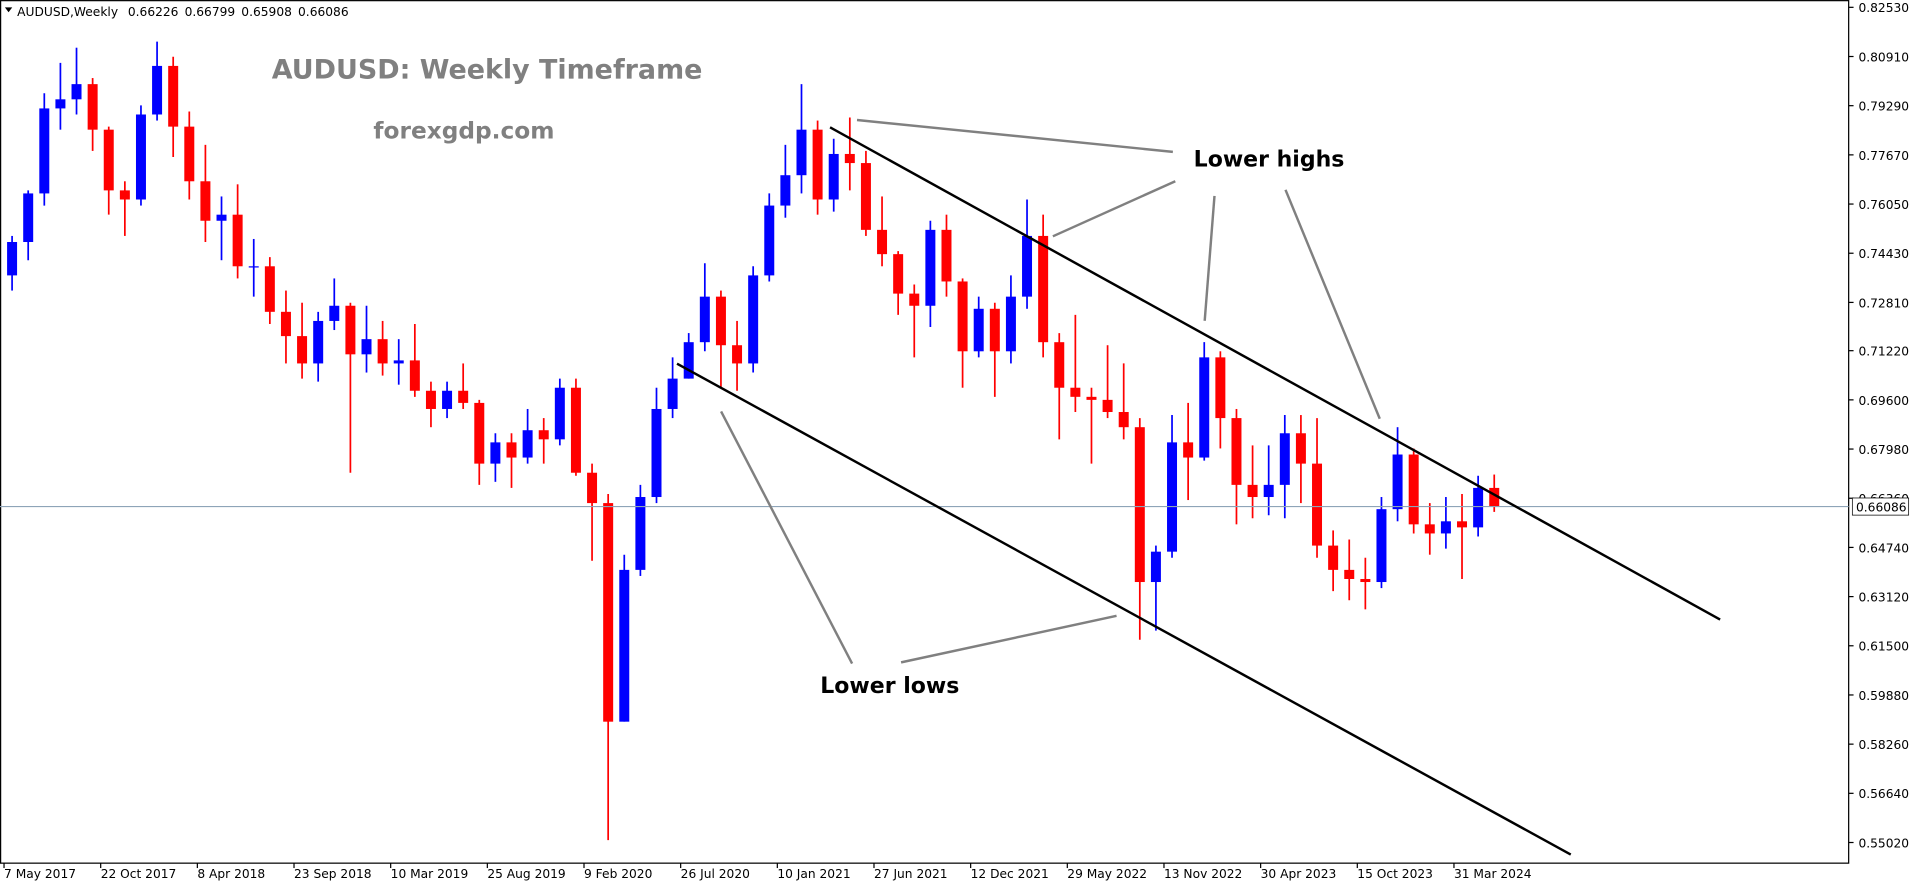  Describe the element at coordinates (430, 874) in the screenshot. I see `x-tick-label: 10 Mar 2019` at that location.